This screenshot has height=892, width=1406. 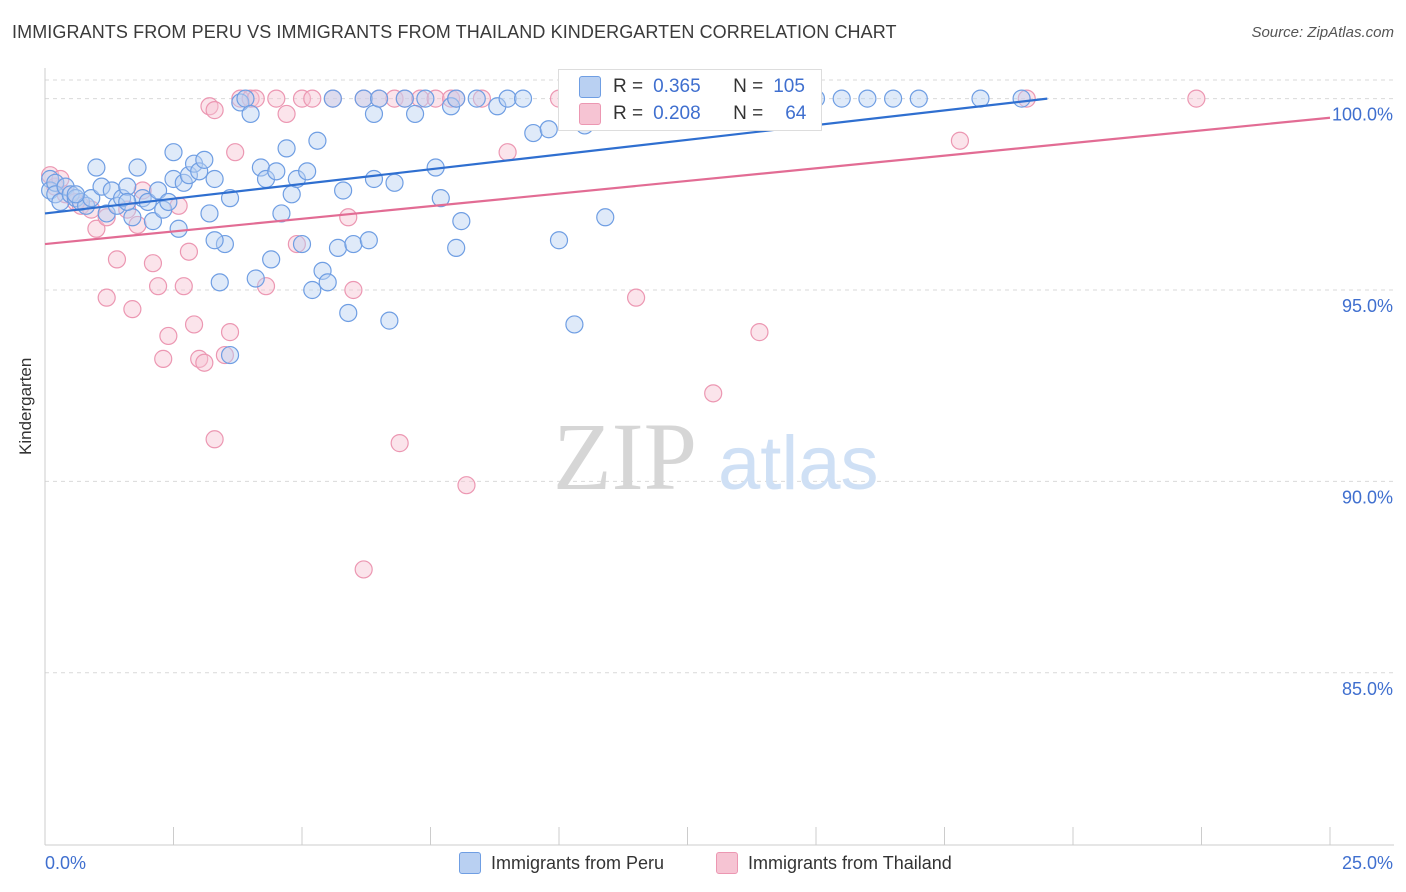 What do you see at coordinates (590, 87) in the screenshot?
I see `peru-swatch` at bounding box center [590, 87].